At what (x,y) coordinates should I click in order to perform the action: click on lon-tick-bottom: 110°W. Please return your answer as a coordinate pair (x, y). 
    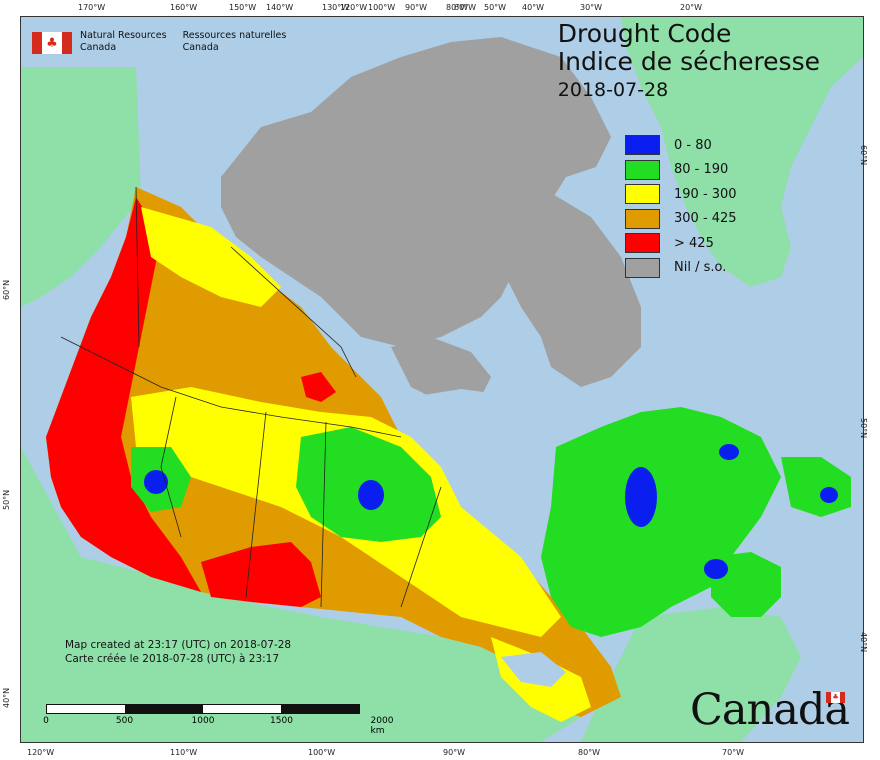
    Looking at the image, I should click on (184, 752).